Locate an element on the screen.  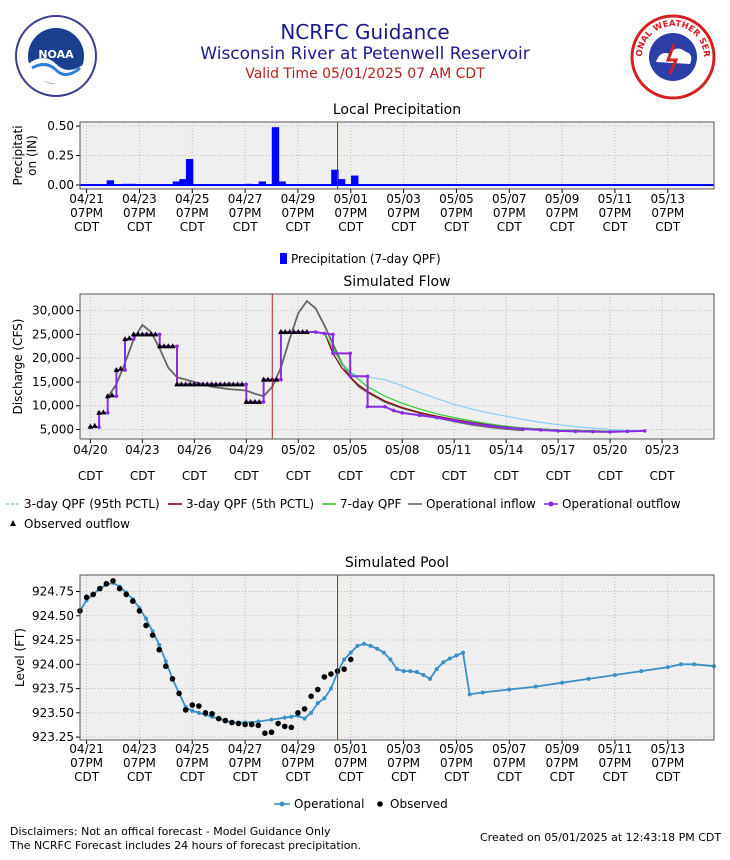
legend: Operational Observed is located at coordinates (361, 804).